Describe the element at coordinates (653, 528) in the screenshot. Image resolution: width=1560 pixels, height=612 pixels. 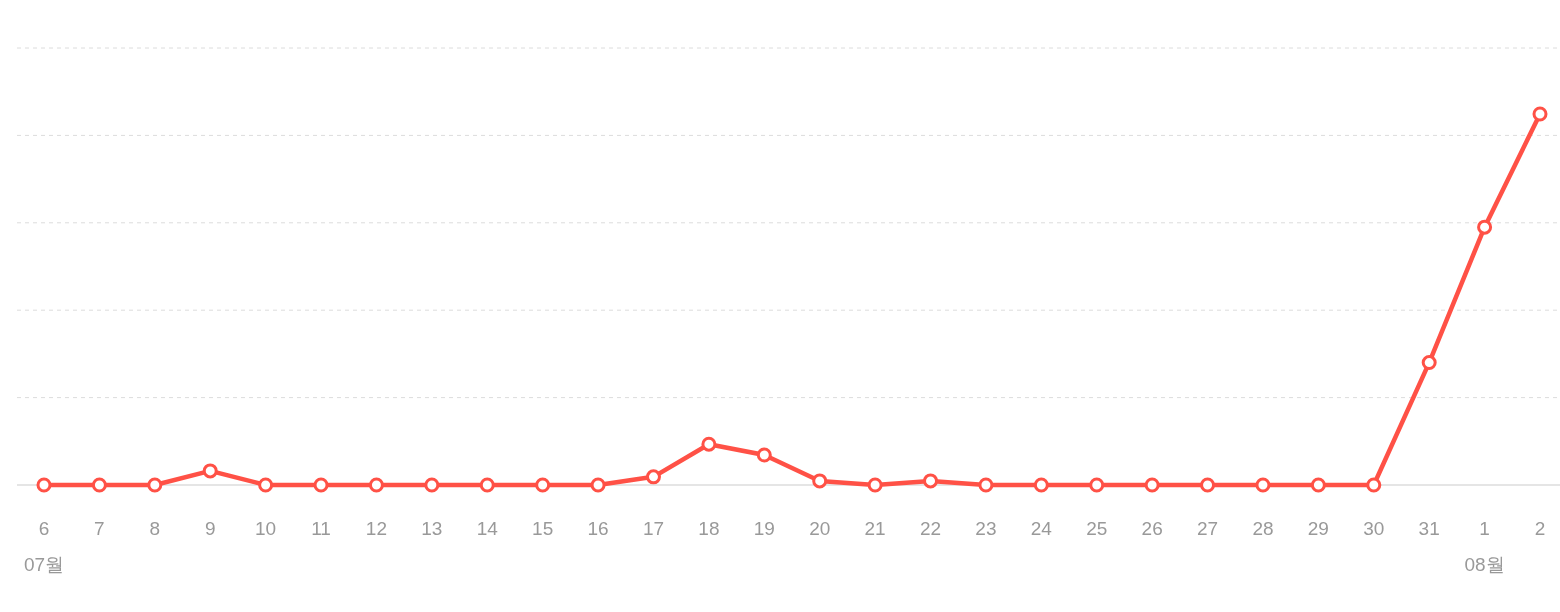
I see `x-tick-label: 17` at that location.